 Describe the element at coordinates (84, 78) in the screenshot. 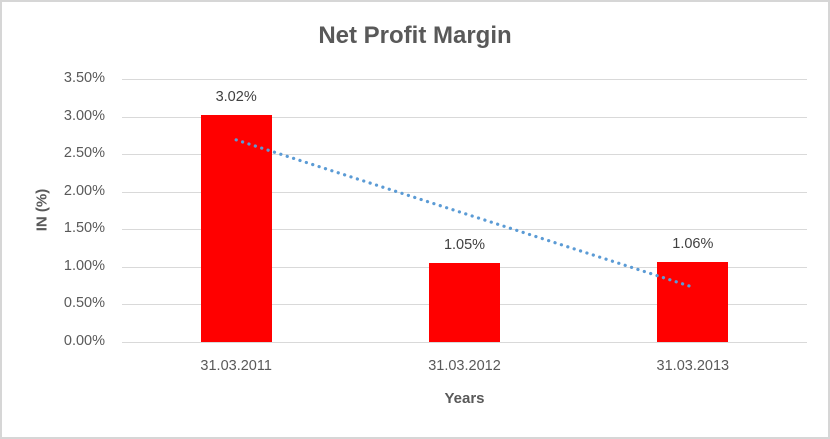

I see `y-tick-label: 3.50%` at that location.